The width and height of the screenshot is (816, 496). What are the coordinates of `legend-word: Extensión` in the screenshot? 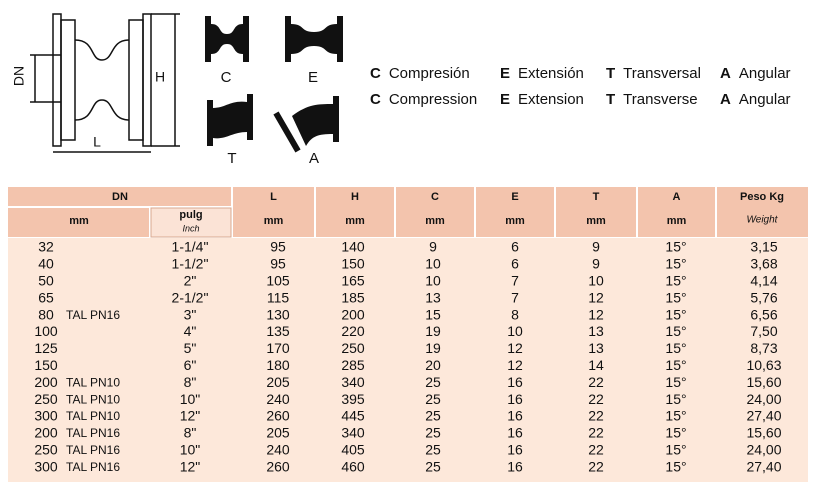 It's located at (551, 73).